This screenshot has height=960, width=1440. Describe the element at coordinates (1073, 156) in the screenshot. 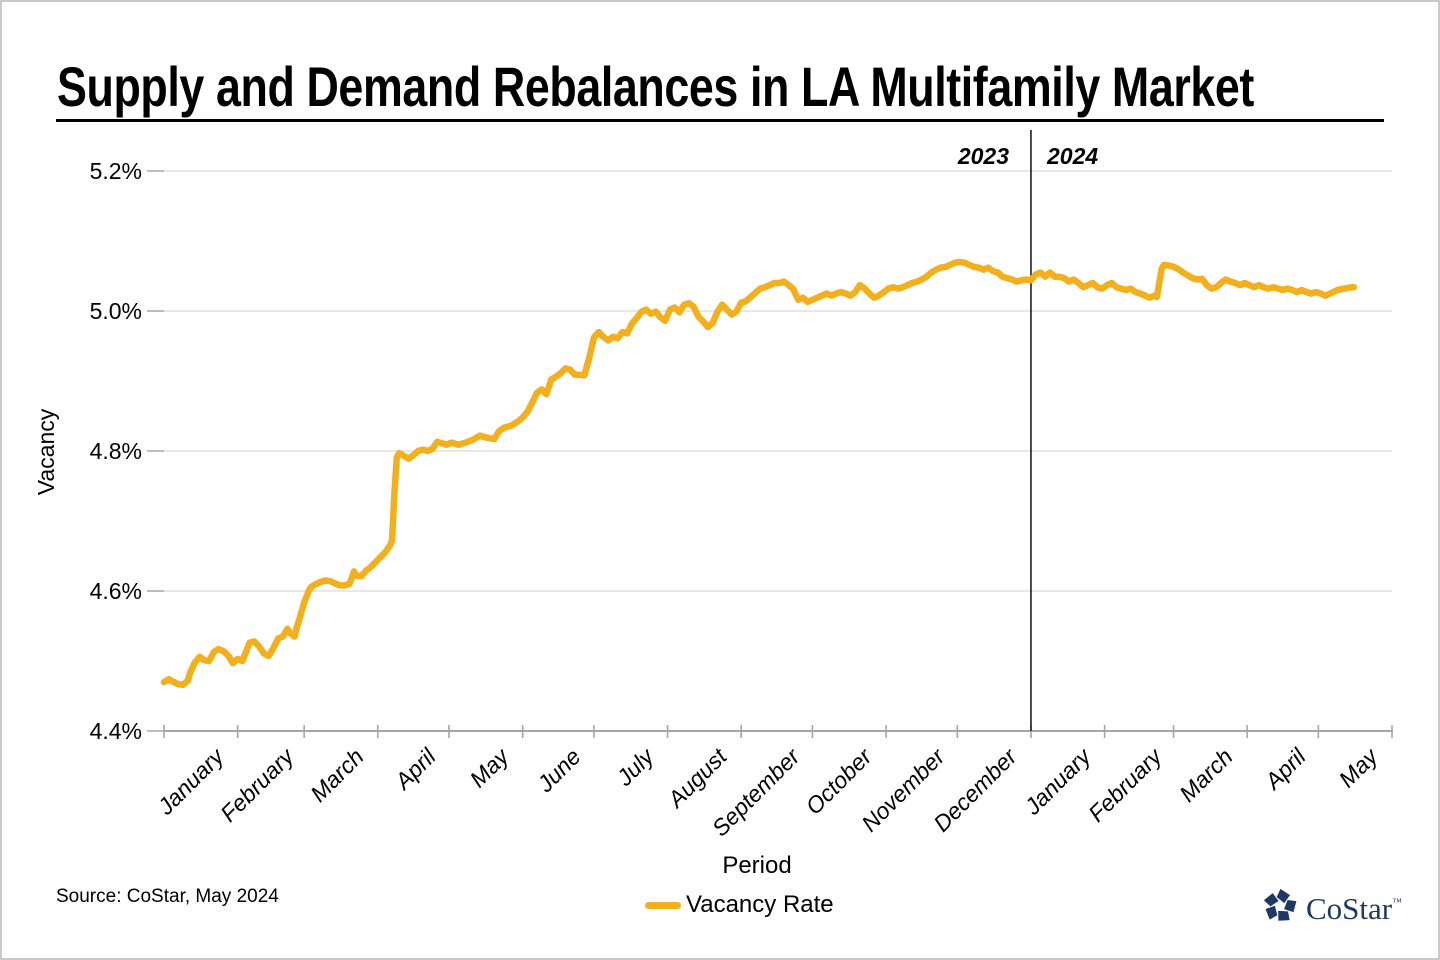

I see `year-label-2024: 2024` at that location.